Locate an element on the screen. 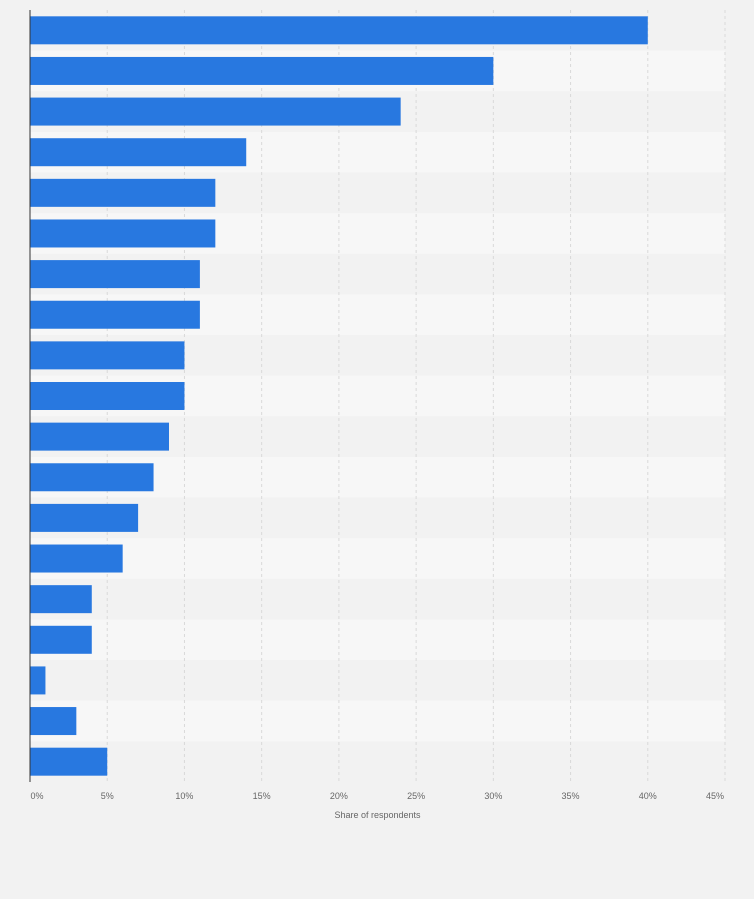  x-tick-label: 20% is located at coordinates (339, 796).